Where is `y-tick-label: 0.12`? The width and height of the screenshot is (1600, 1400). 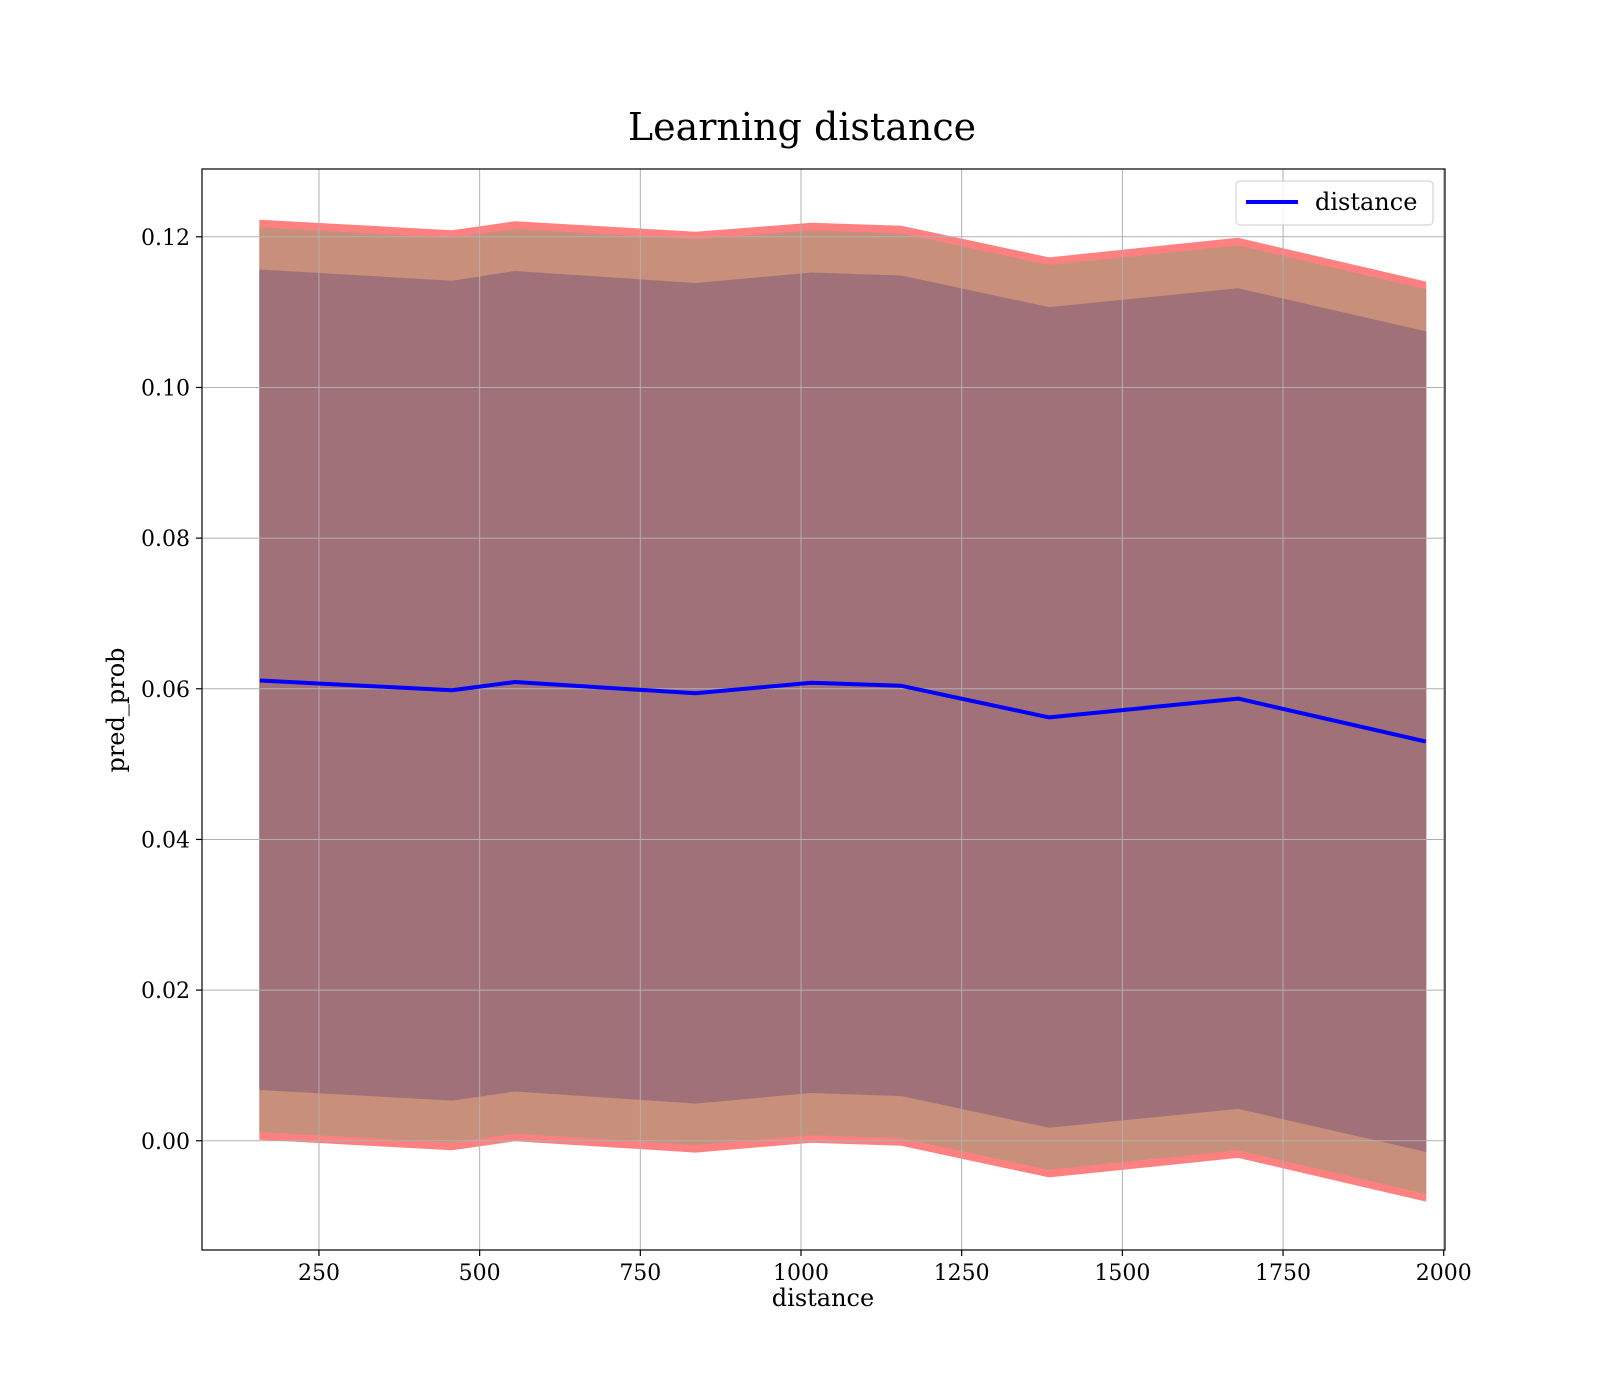 y-tick-label: 0.12 is located at coordinates (165, 238).